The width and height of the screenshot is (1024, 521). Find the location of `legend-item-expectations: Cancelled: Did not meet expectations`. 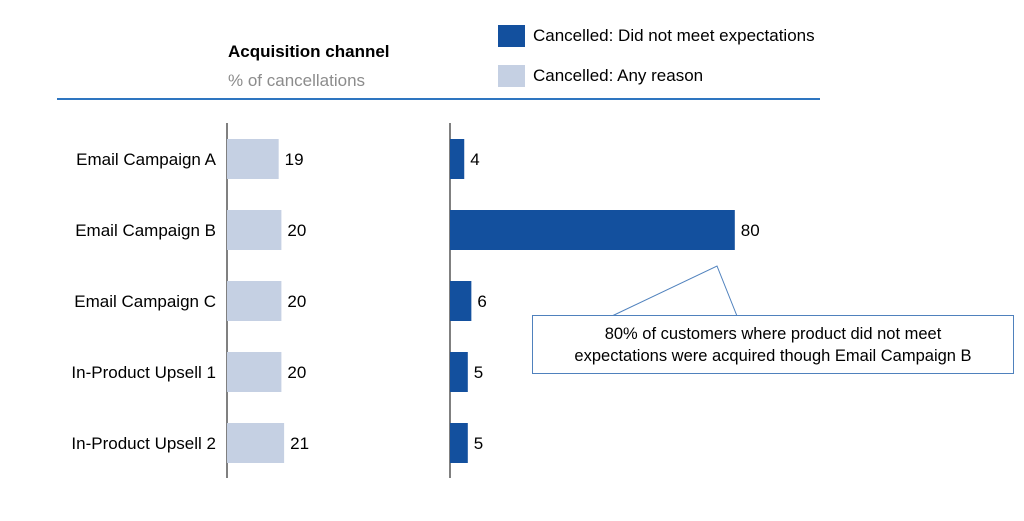

legend-item-expectations: Cancelled: Did not meet expectations is located at coordinates (656, 36).